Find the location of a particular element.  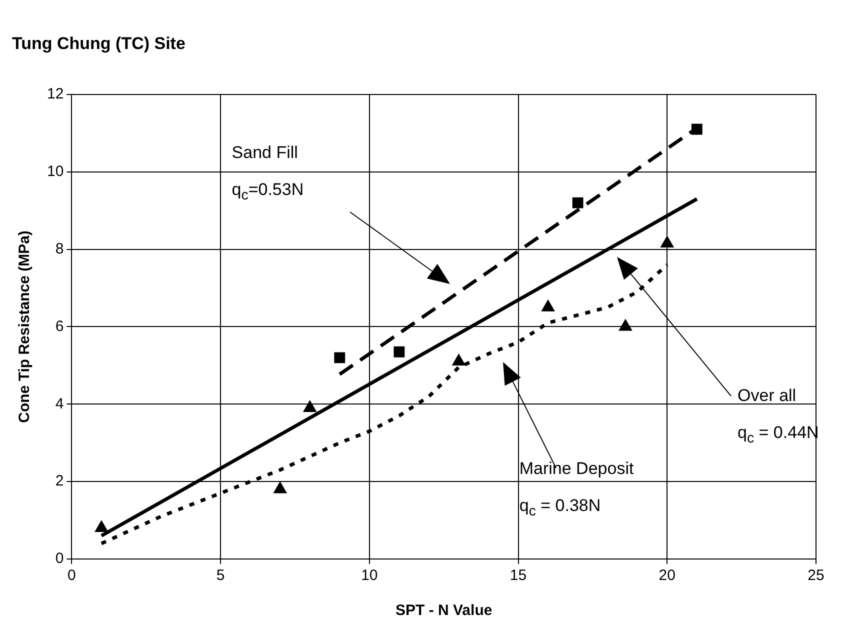

y-tick-label: 0 is located at coordinates (59, 559).